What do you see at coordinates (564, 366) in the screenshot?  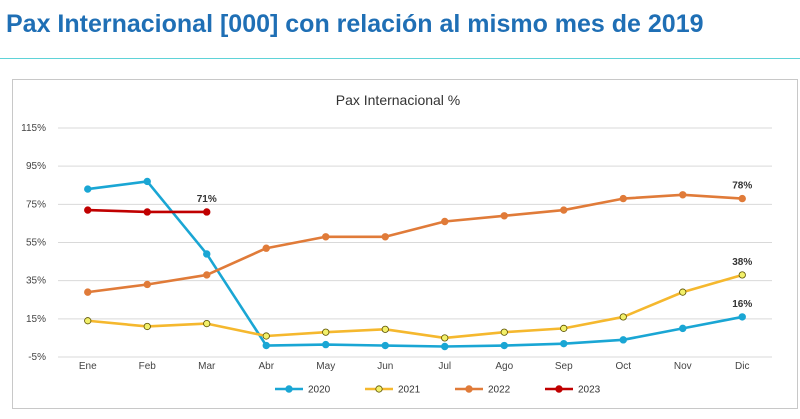 I see `x-tick-label: Sep` at bounding box center [564, 366].